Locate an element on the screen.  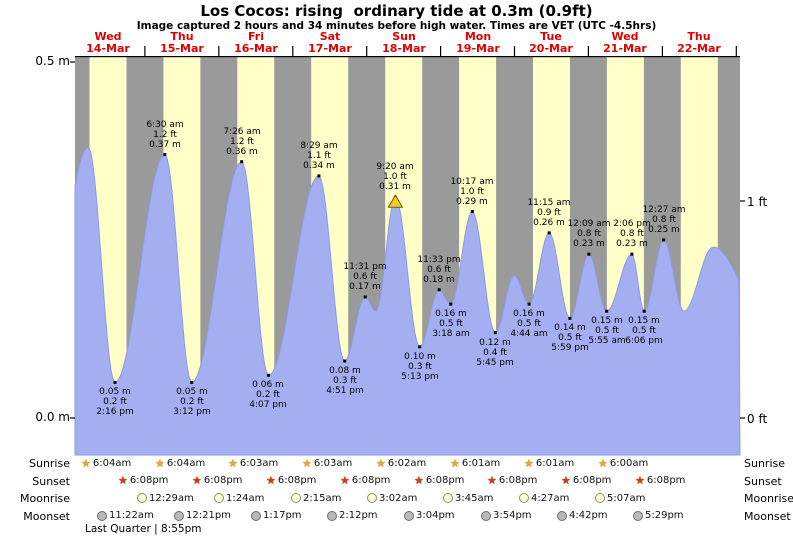
high-tide-annotation: 6:30 am 1.2 ft 0.37 m is located at coordinates (165, 135).